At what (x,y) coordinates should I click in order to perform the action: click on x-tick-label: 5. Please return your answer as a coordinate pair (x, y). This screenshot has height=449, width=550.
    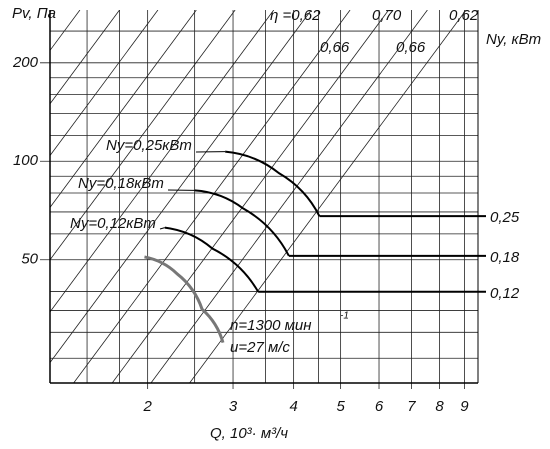
    Looking at the image, I should click on (340, 406).